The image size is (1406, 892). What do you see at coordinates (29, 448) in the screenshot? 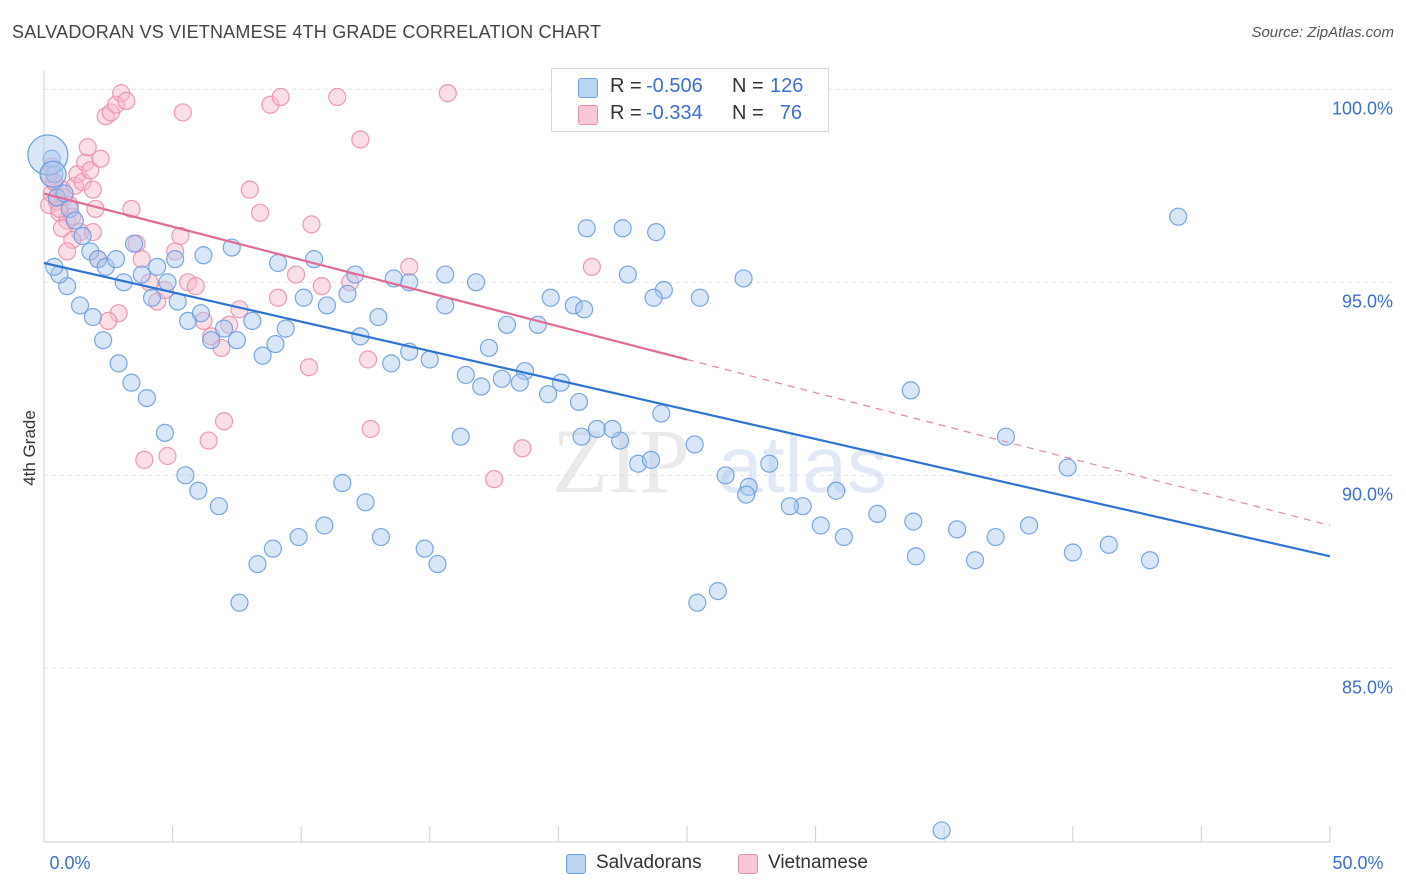
I see `y-axis-title: 4th Grade` at bounding box center [29, 448].